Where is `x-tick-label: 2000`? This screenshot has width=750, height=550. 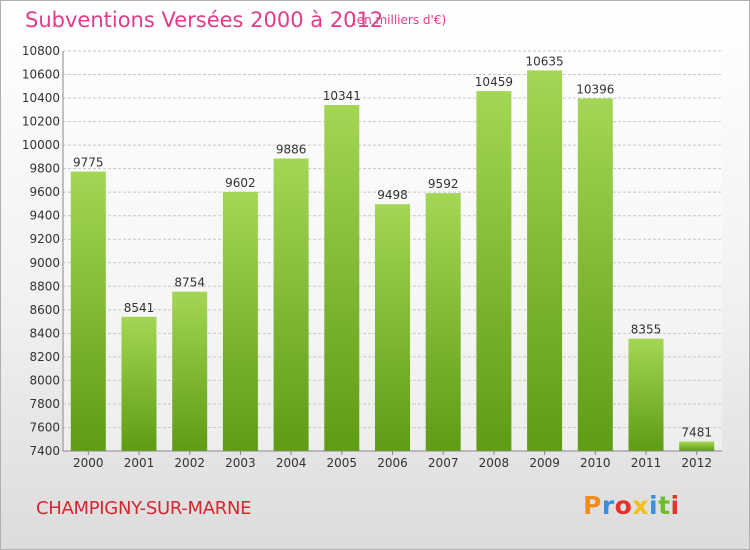
x-tick-label: 2000 is located at coordinates (88, 463).